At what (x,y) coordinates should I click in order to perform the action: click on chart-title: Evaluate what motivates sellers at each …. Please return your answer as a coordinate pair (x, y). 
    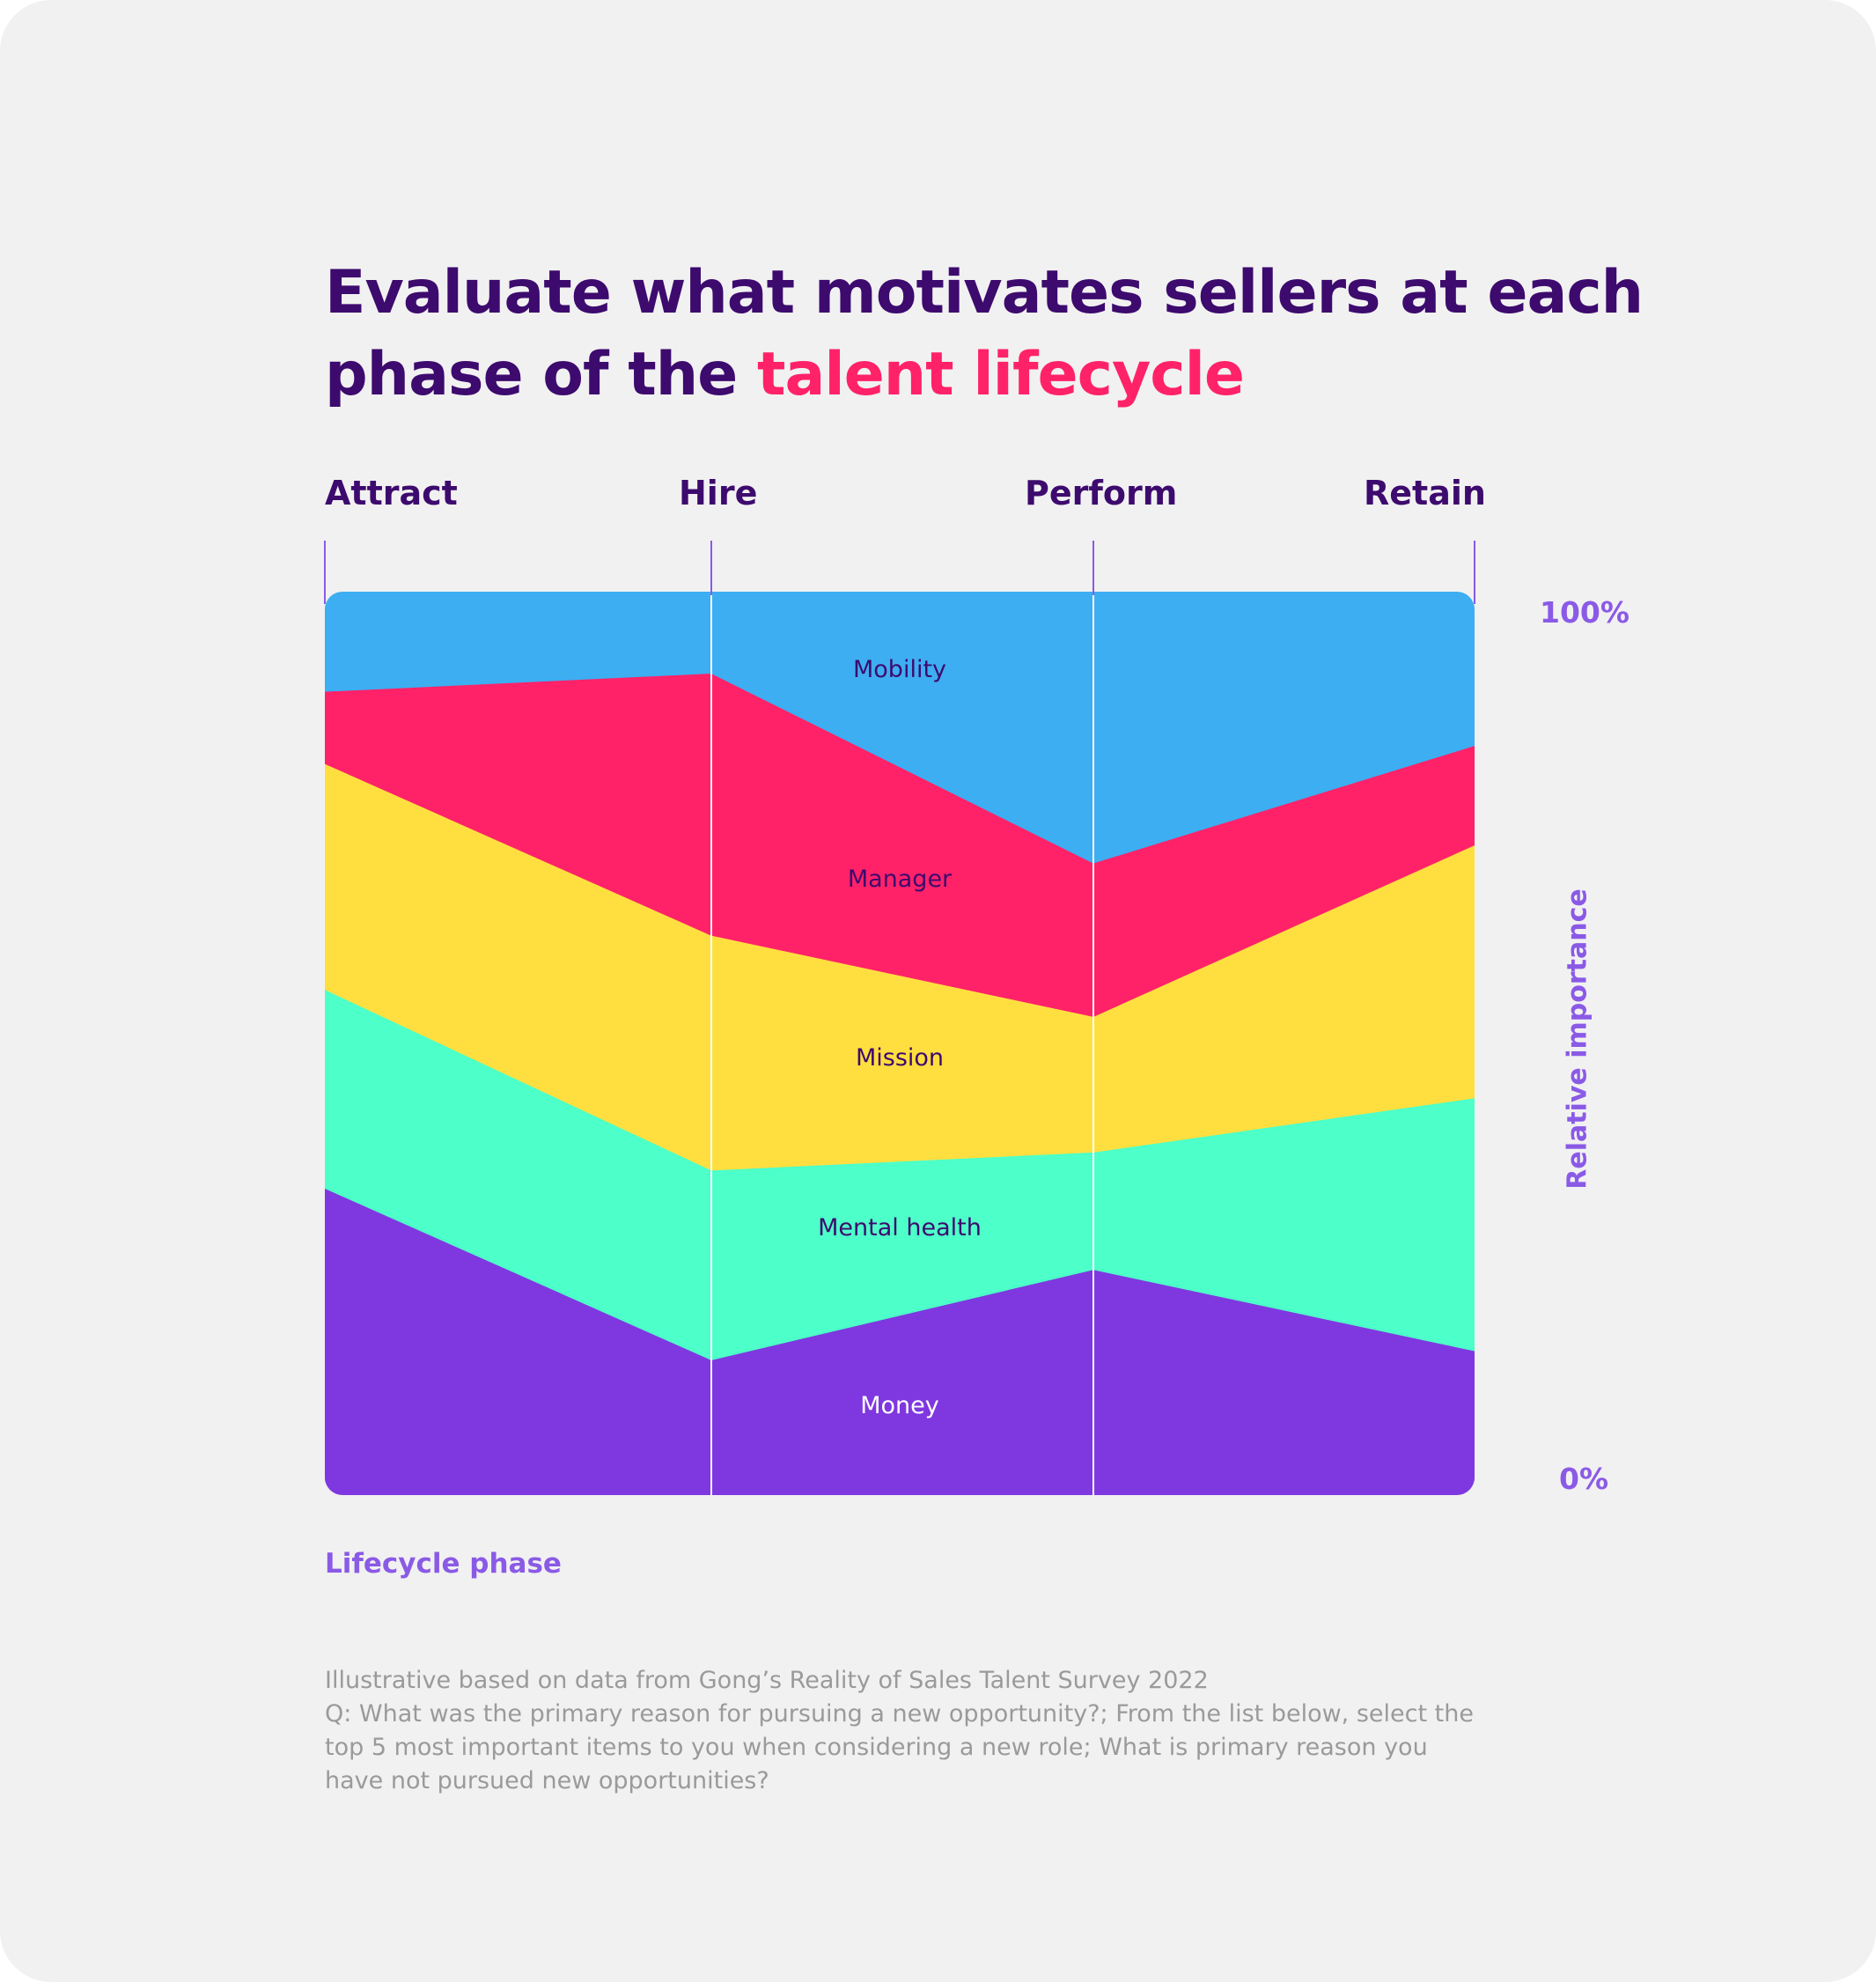
    Looking at the image, I should click on (985, 334).